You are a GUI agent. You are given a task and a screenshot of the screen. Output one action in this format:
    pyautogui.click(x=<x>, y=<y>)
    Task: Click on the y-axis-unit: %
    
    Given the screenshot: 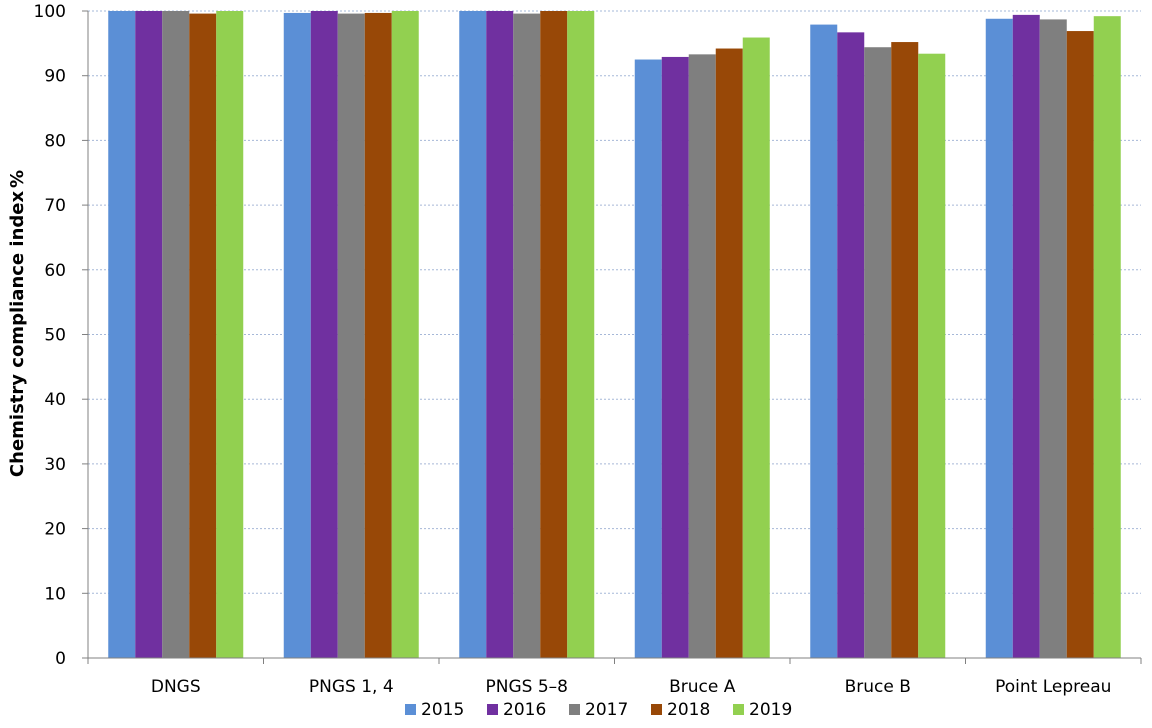 What is the action you would take?
    pyautogui.click(x=17, y=179)
    